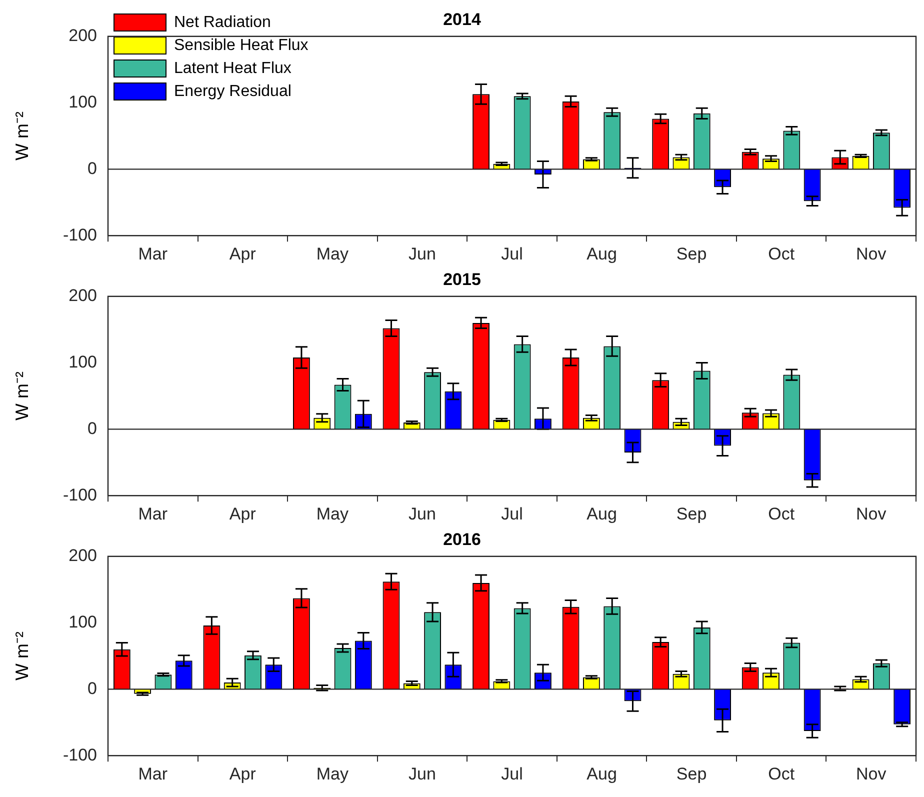 Image resolution: width=924 pixels, height=797 pixels. What do you see at coordinates (233, 91) in the screenshot?
I see `legend-label: Energy Residual` at bounding box center [233, 91].